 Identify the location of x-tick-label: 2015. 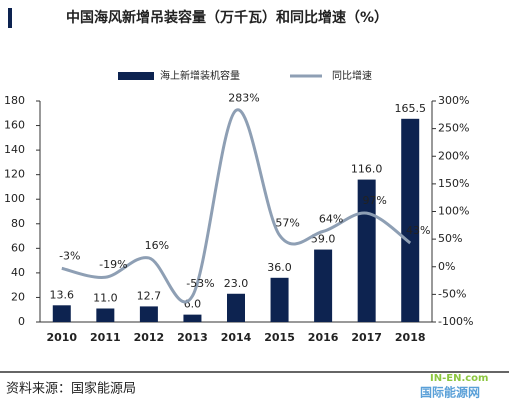
(279, 337).